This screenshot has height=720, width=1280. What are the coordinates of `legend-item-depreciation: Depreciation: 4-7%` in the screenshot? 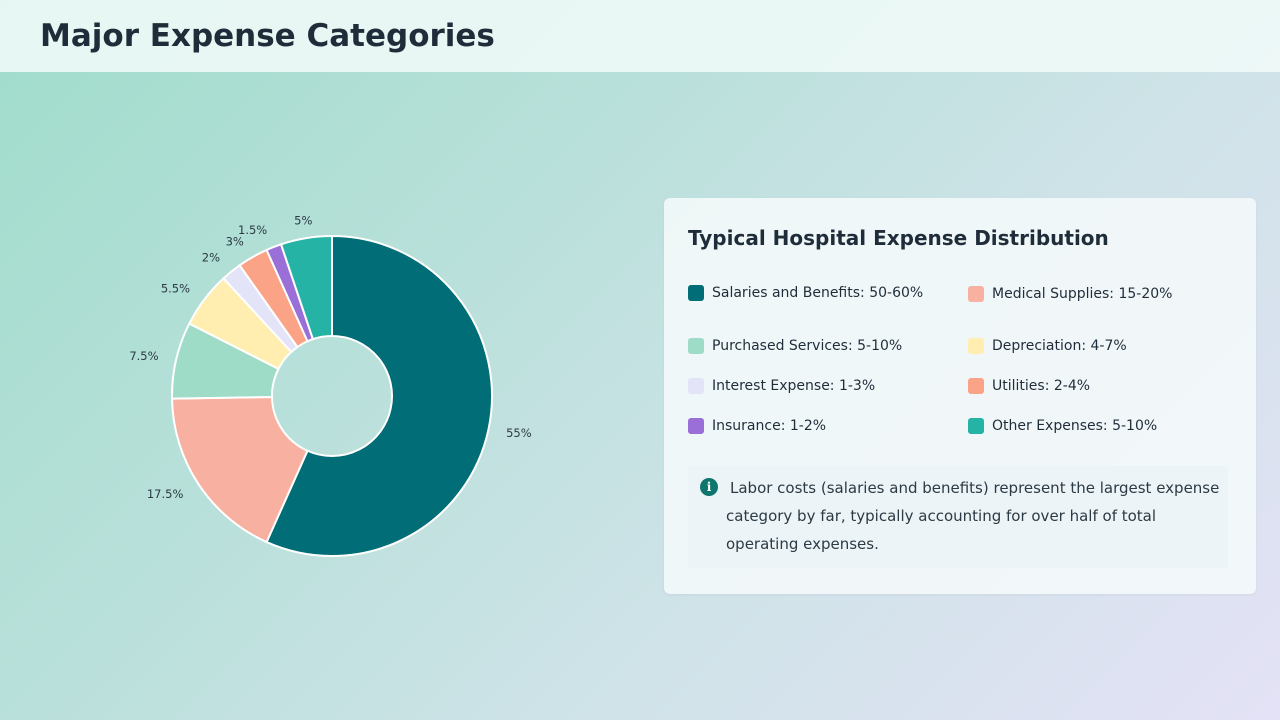 It's located at (1047, 346).